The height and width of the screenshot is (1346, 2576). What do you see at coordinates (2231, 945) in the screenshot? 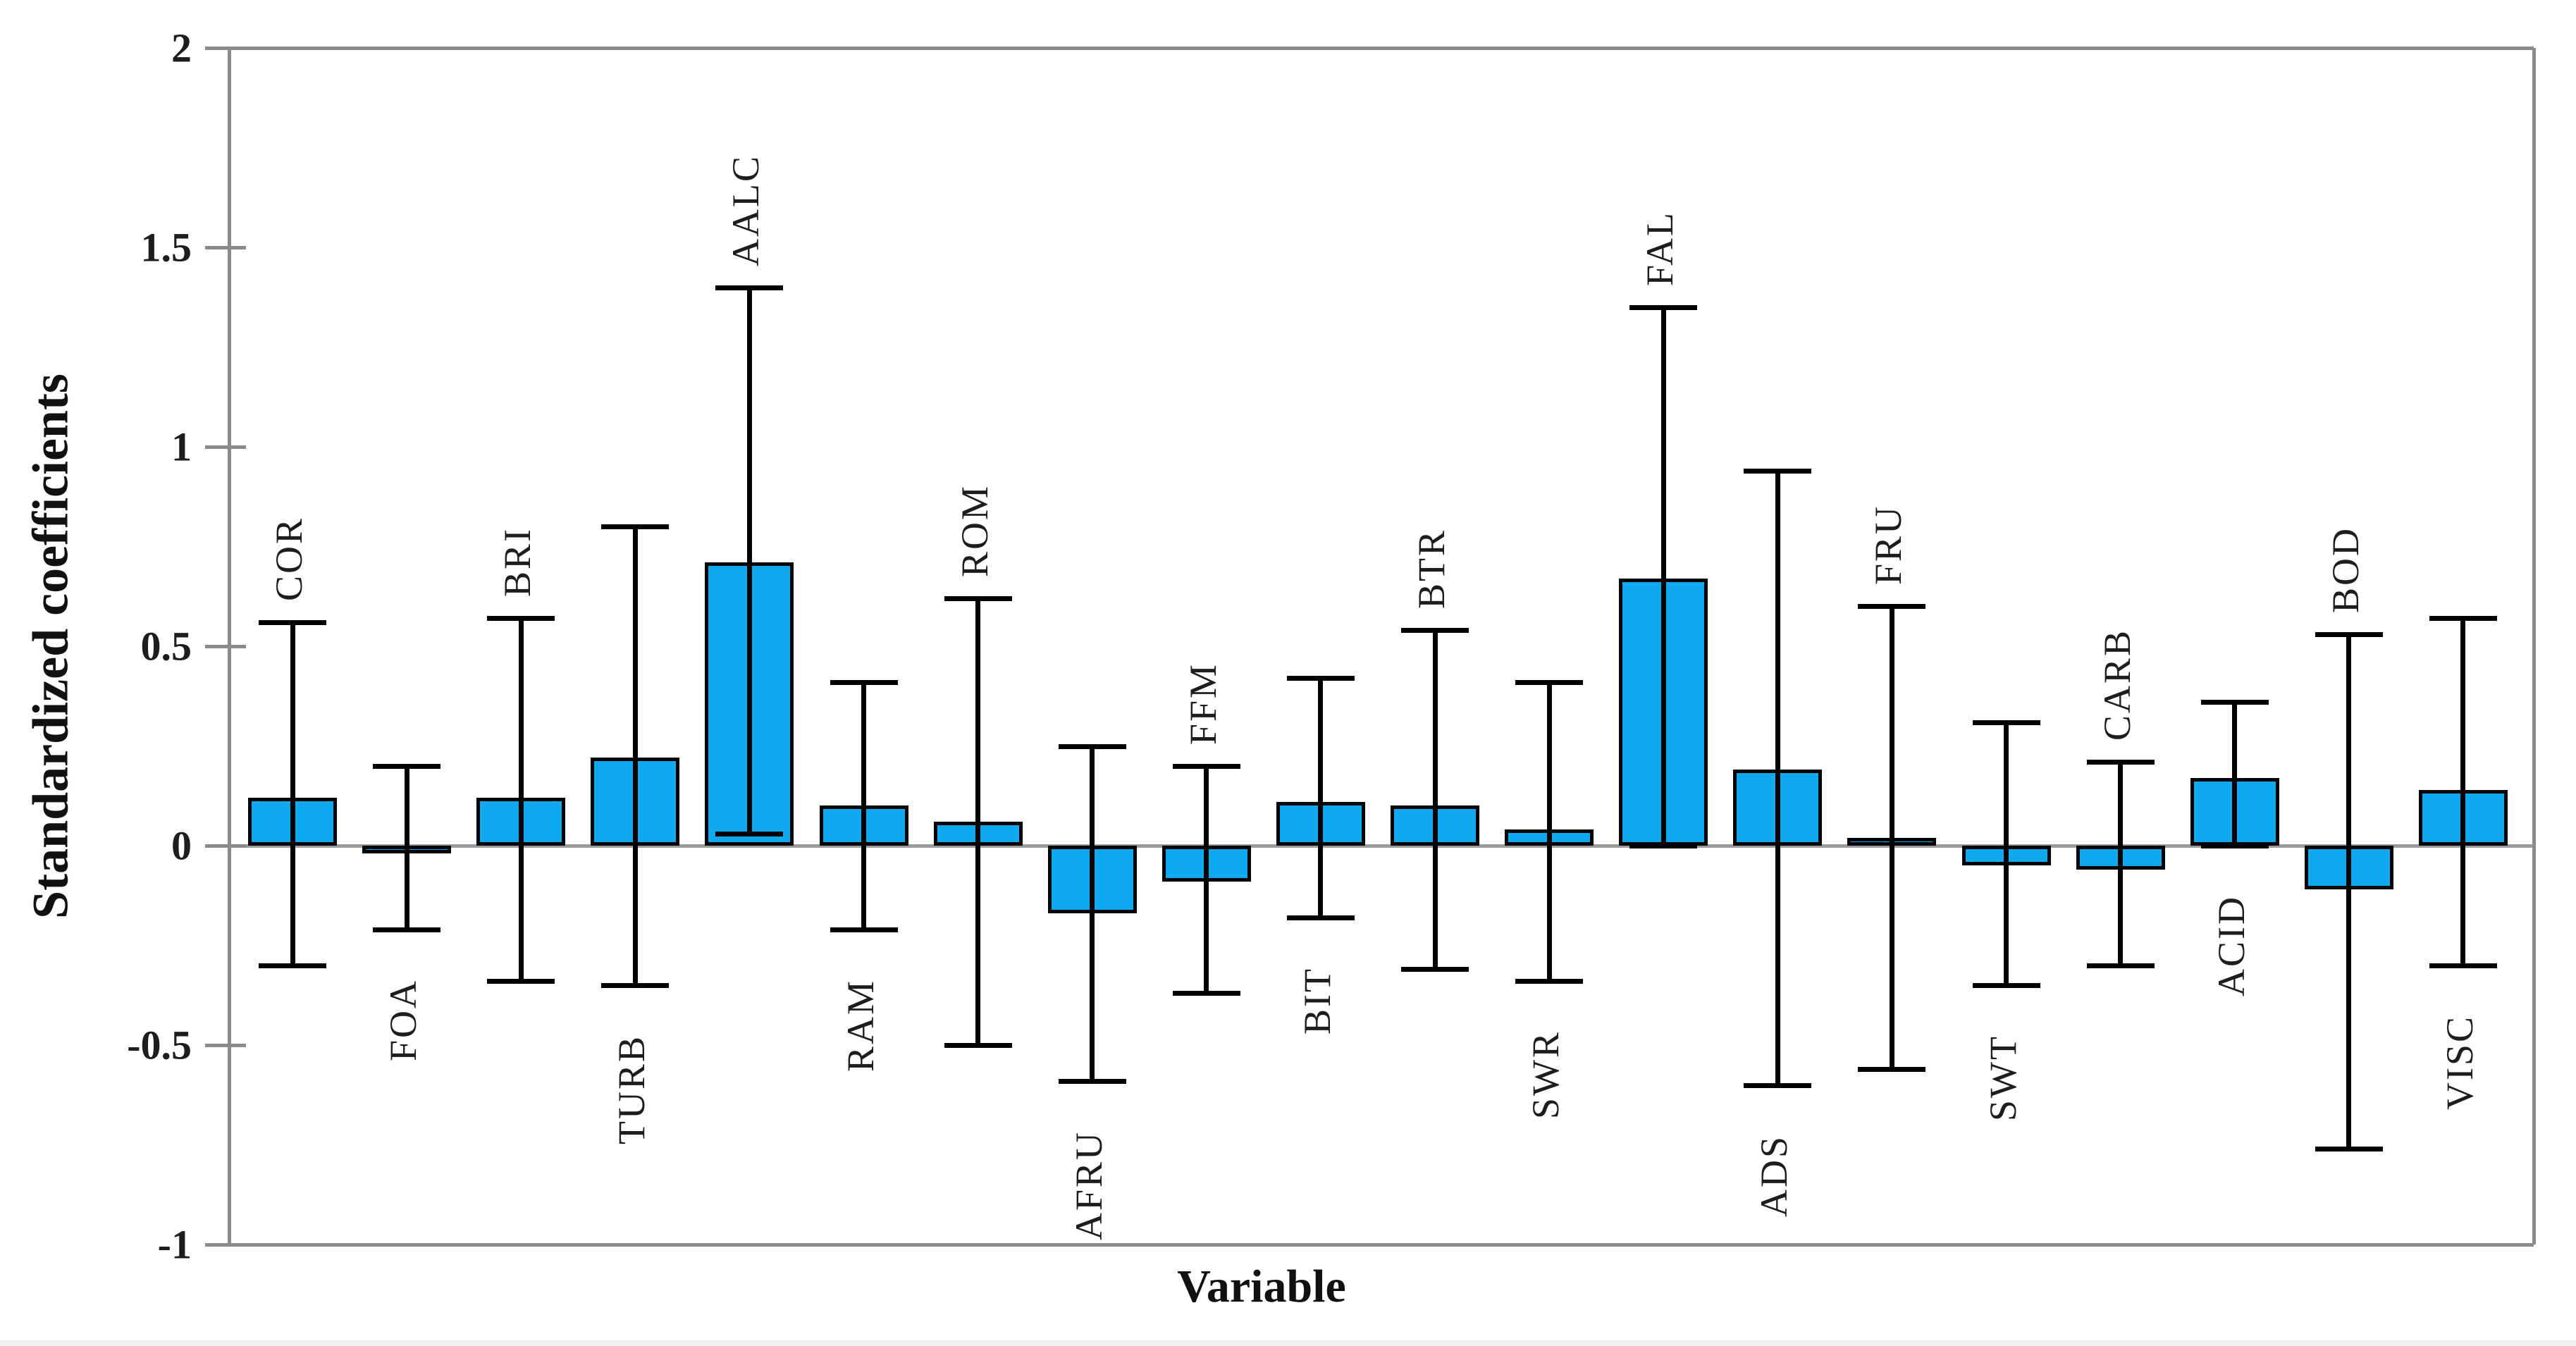
I see `category-label-ACID: ACID` at bounding box center [2231, 945].